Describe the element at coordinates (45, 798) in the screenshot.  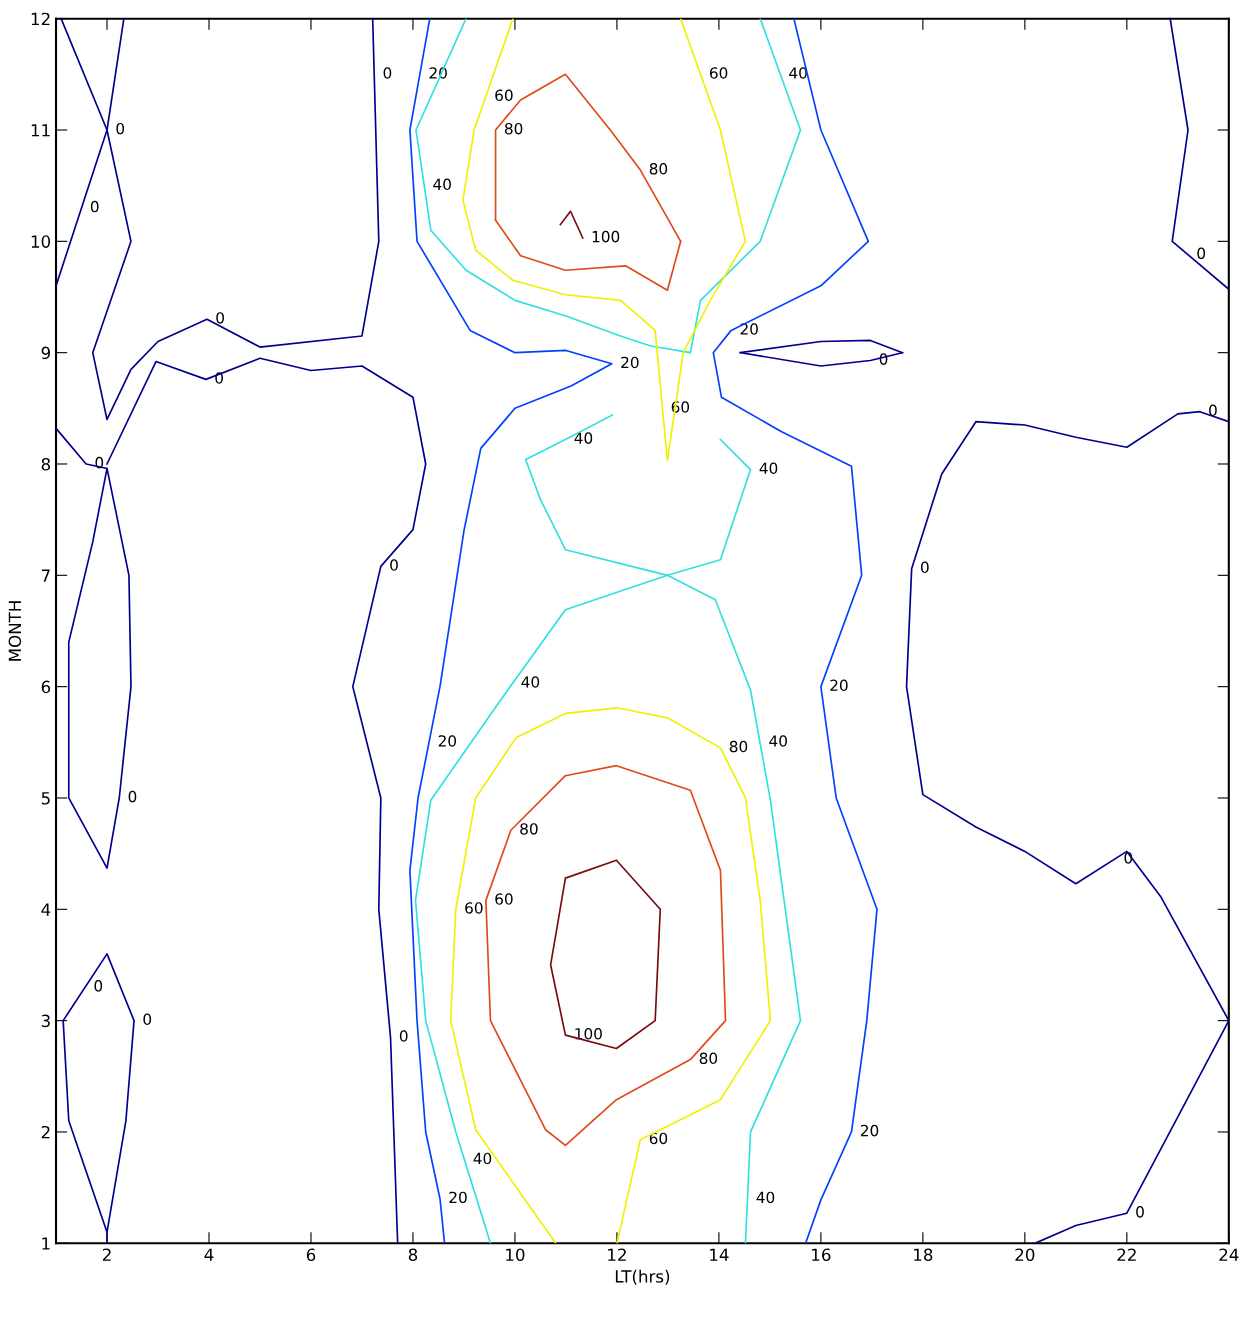
I see `y-tick-label: 5` at that location.